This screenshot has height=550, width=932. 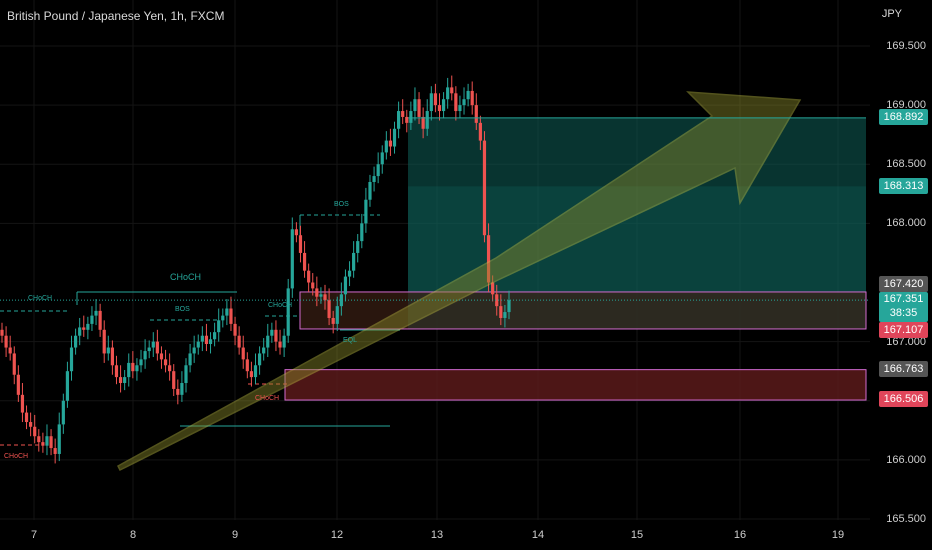 I want to click on supply-zone, so click(x=583, y=310).